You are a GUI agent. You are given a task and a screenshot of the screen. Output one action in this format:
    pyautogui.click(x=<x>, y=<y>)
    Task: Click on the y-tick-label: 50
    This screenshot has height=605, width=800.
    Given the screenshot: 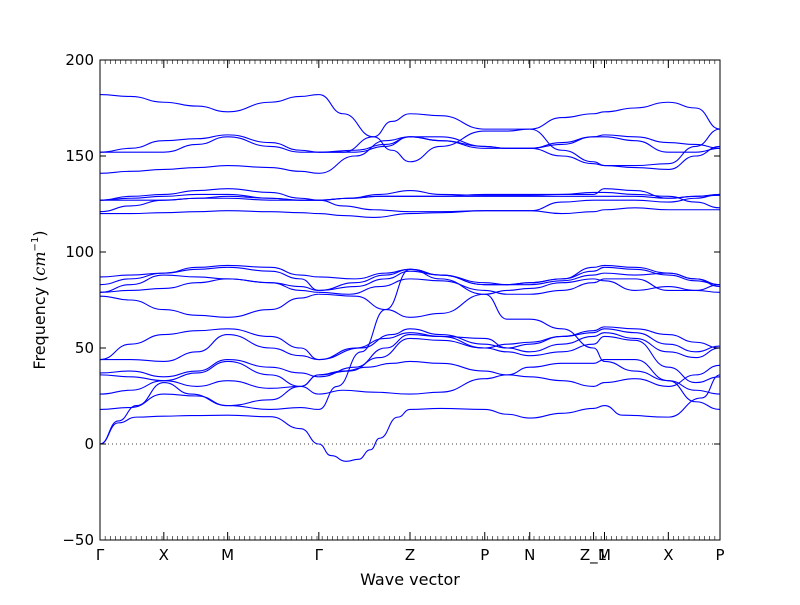 What is the action you would take?
    pyautogui.click(x=84, y=348)
    